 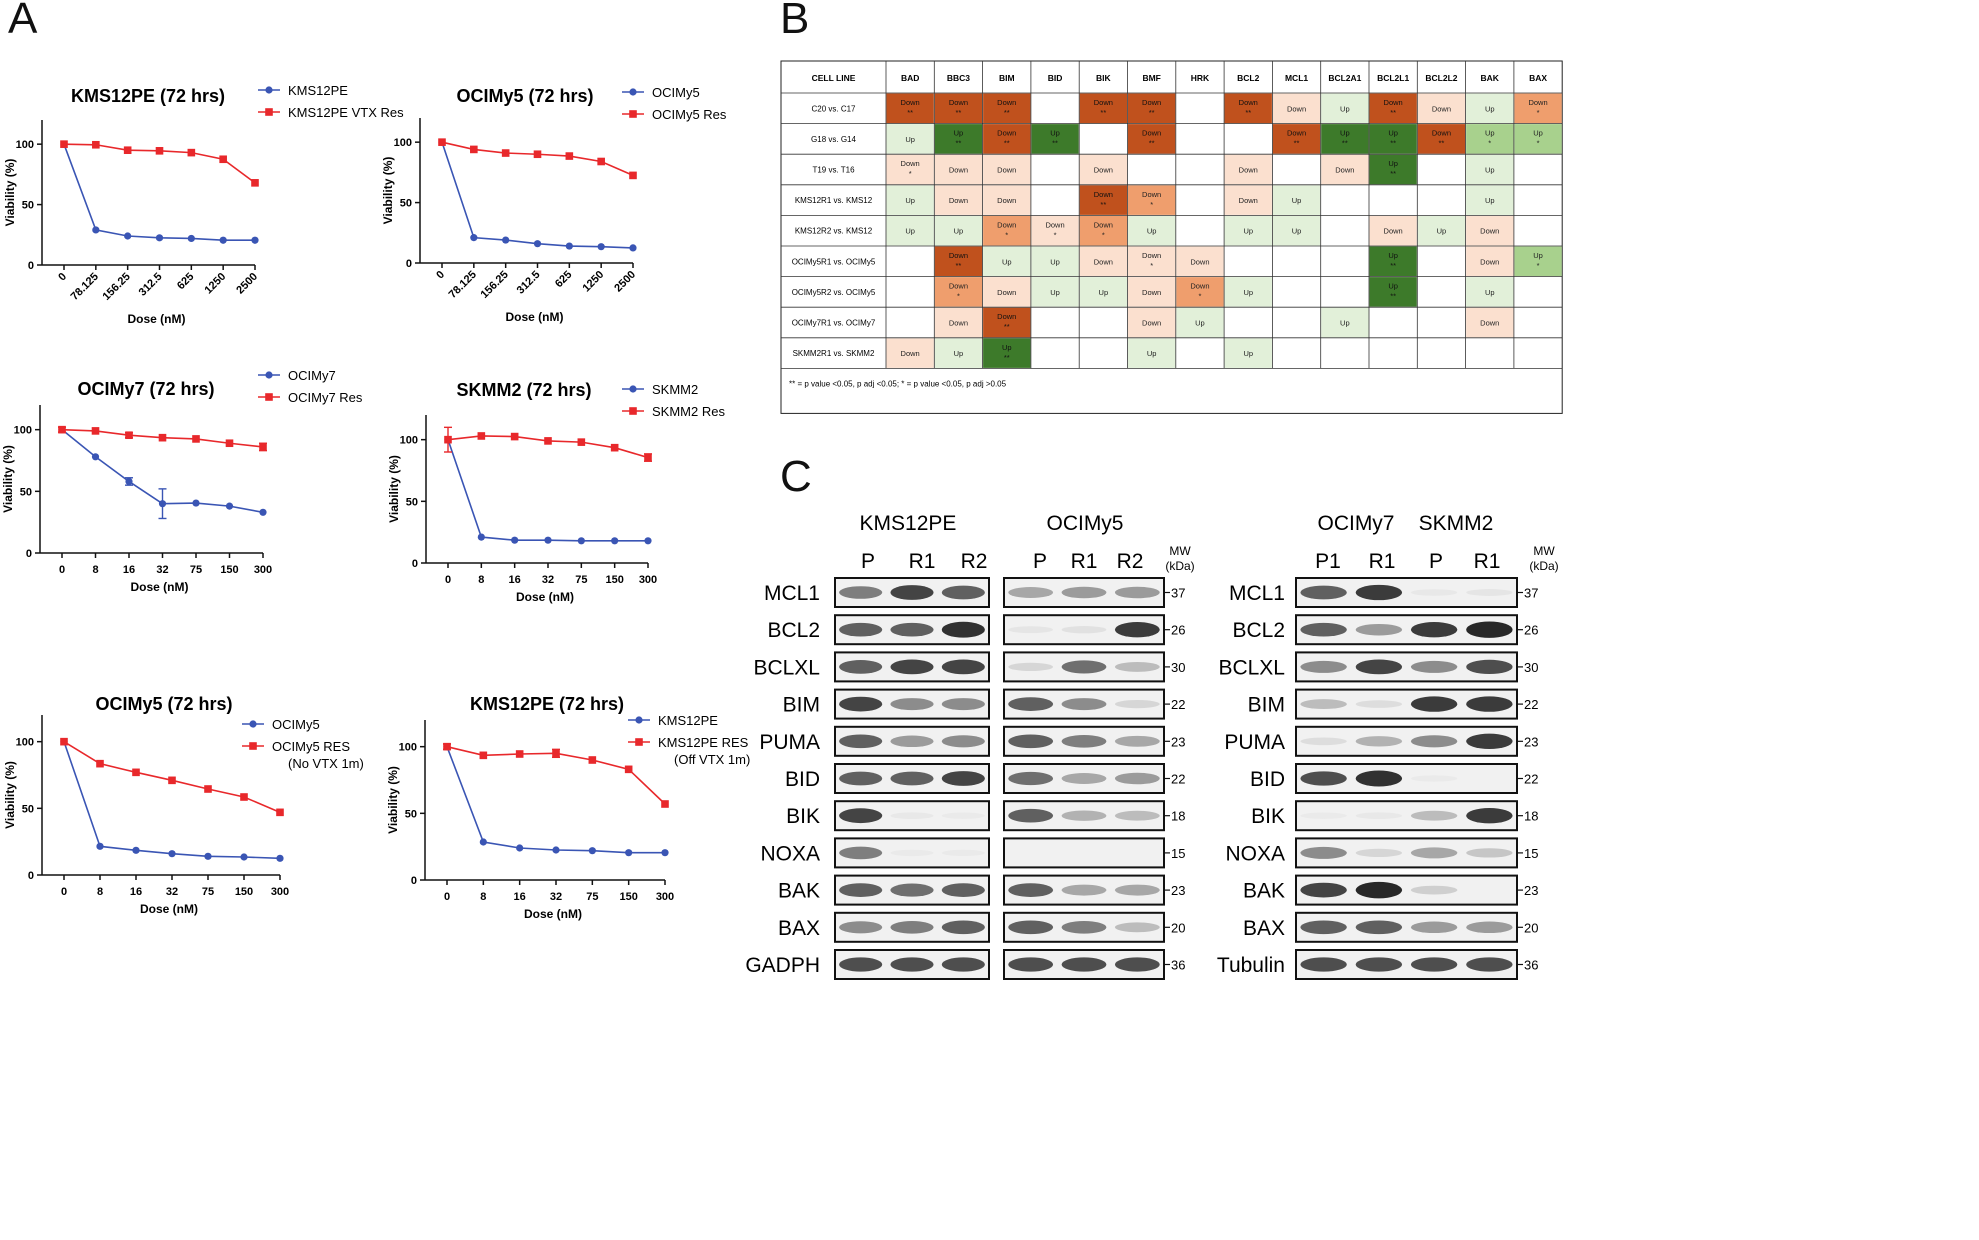 I want to click on series-resistant: OCIMy5 RES (No VTX 1m), so click(x=212, y=777).